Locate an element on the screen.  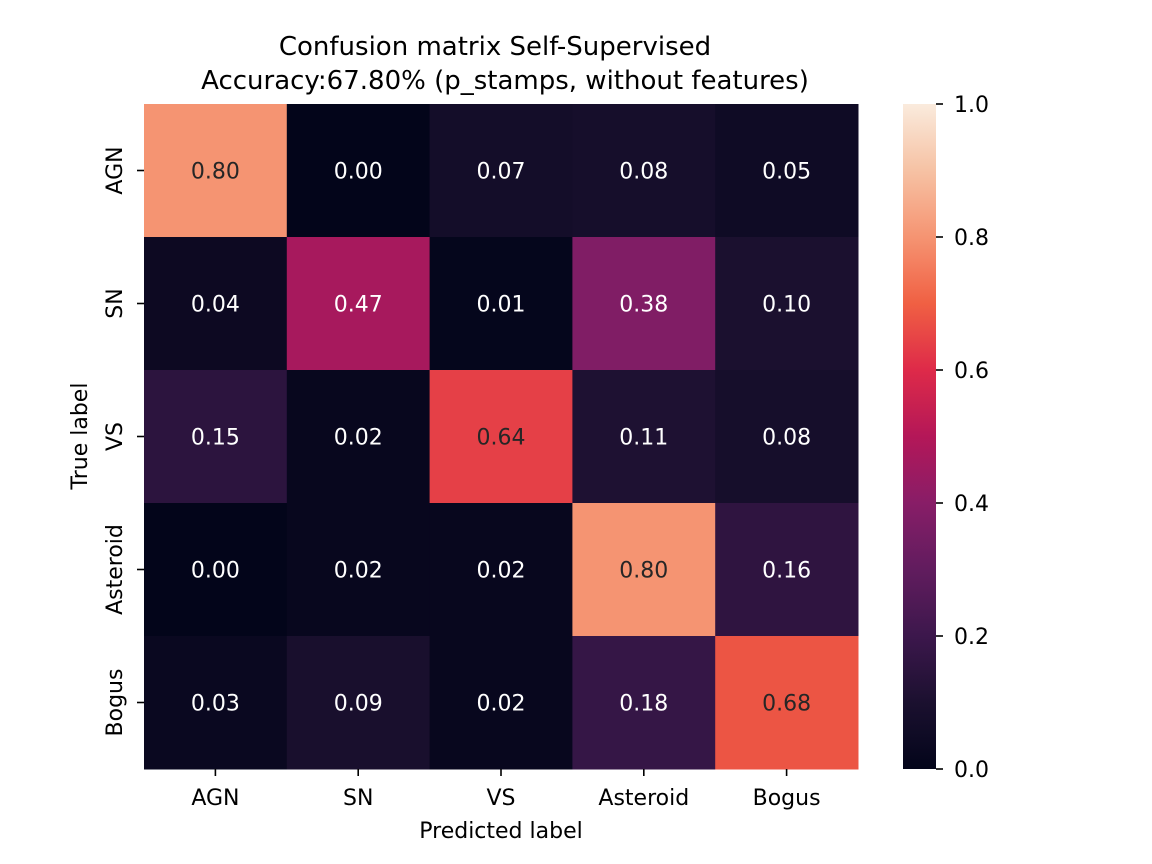
colorbar-tick-label: 1.0 is located at coordinates (971, 105).